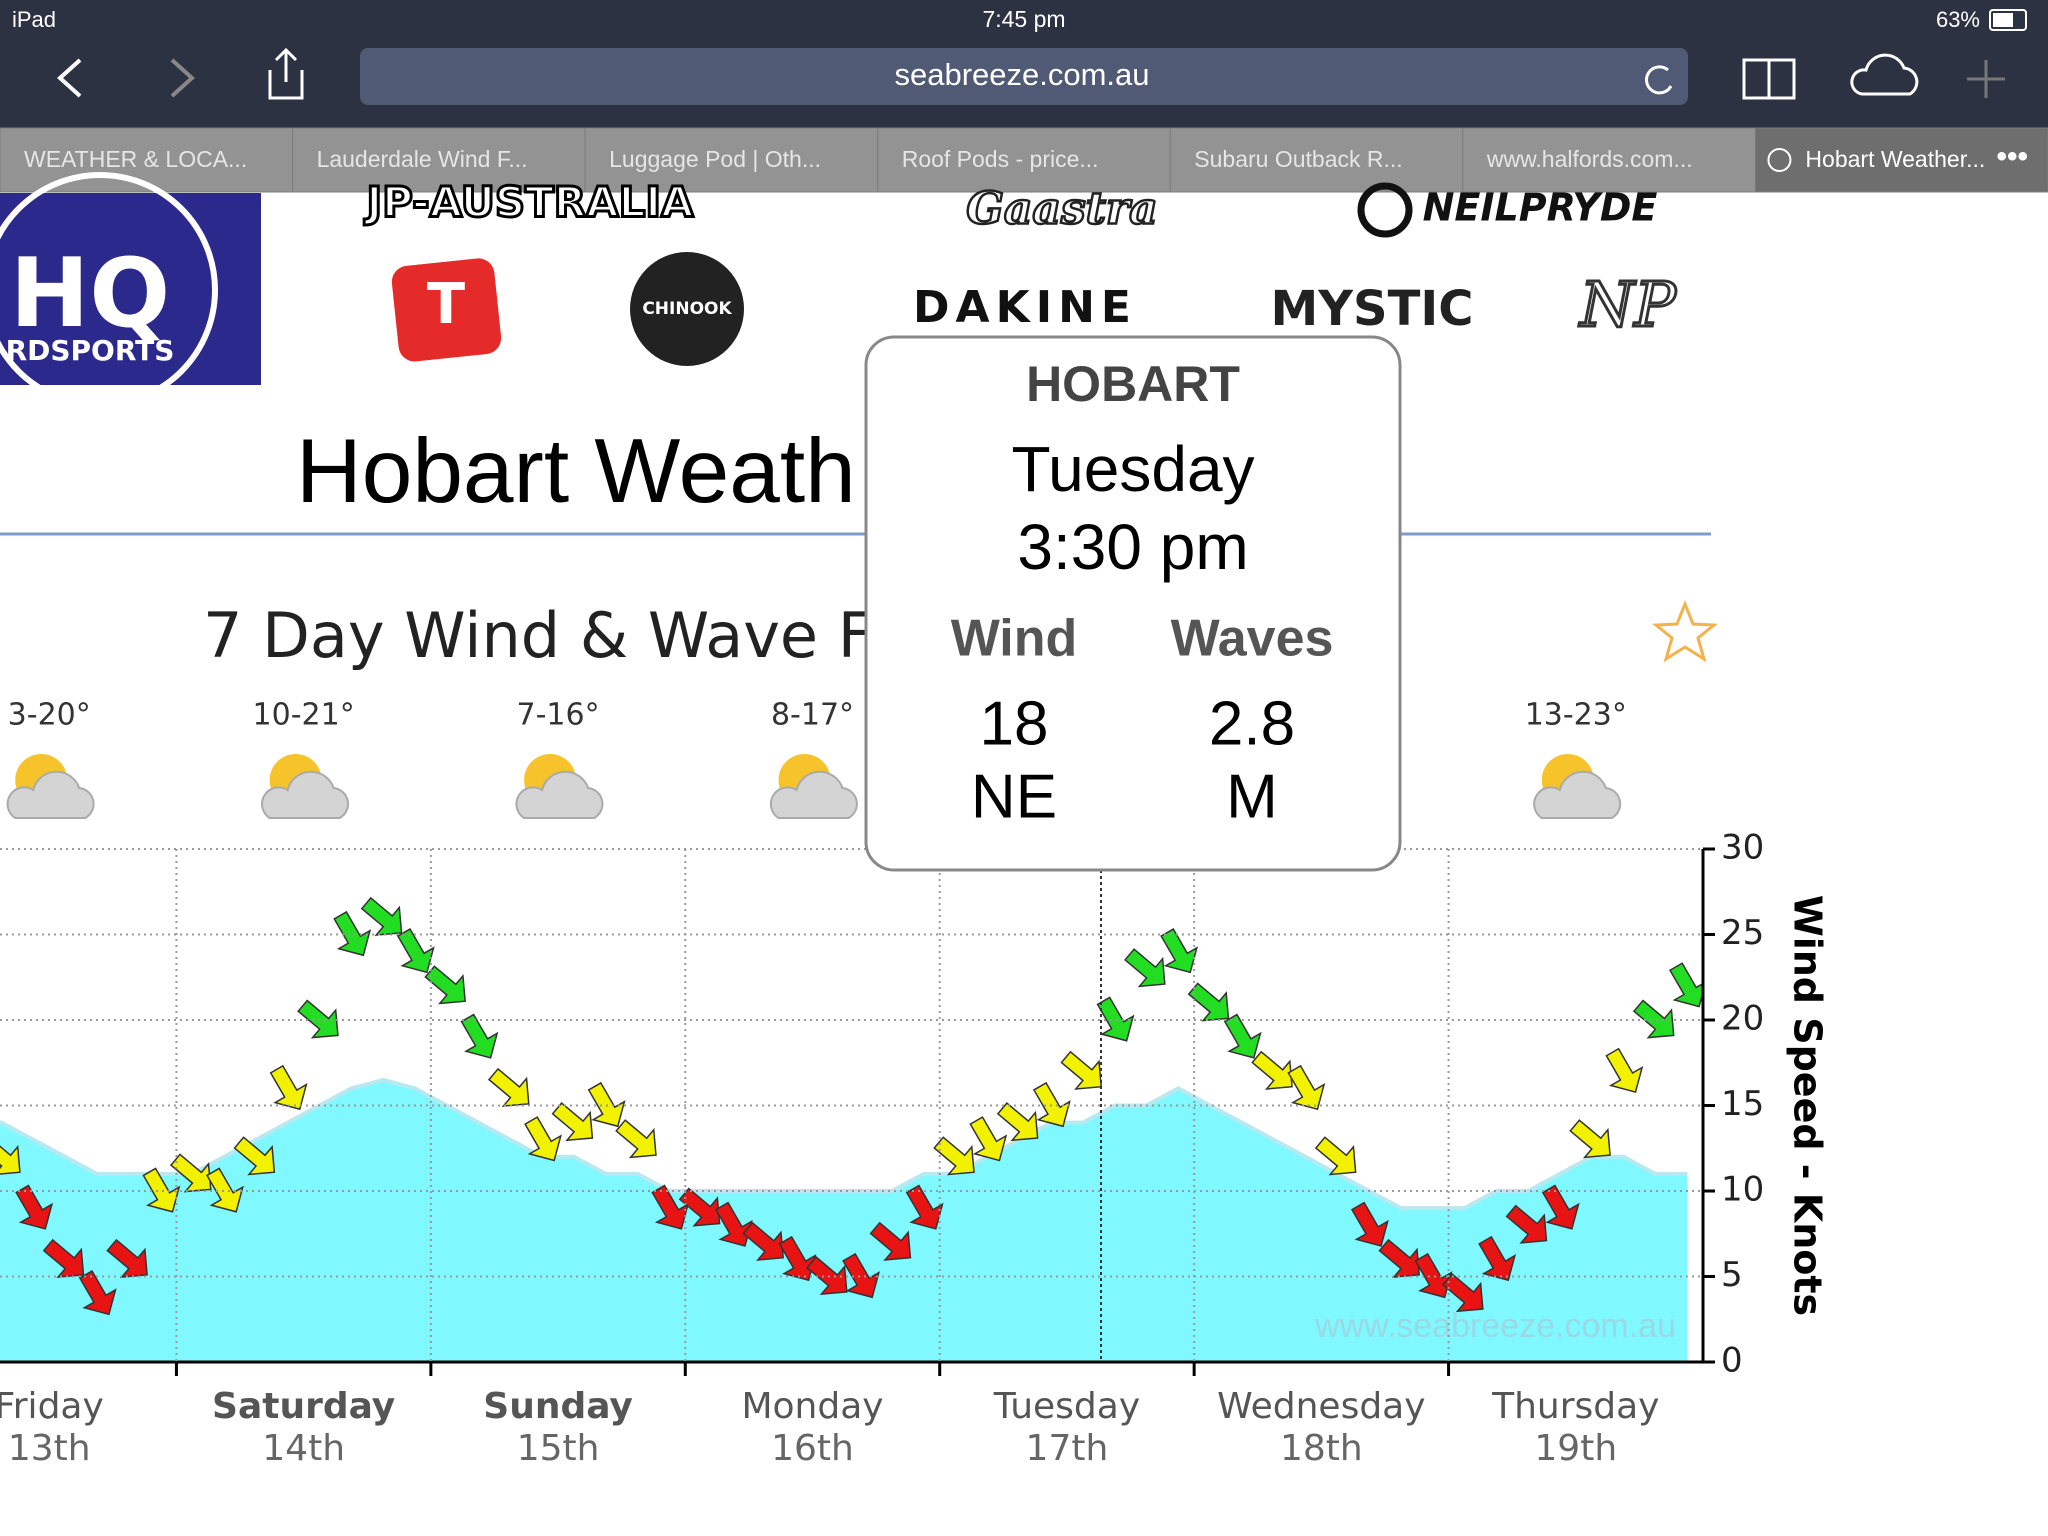 This screenshot has height=1536, width=2048. What do you see at coordinates (303, 1448) in the screenshot?
I see `date-label: 14th` at bounding box center [303, 1448].